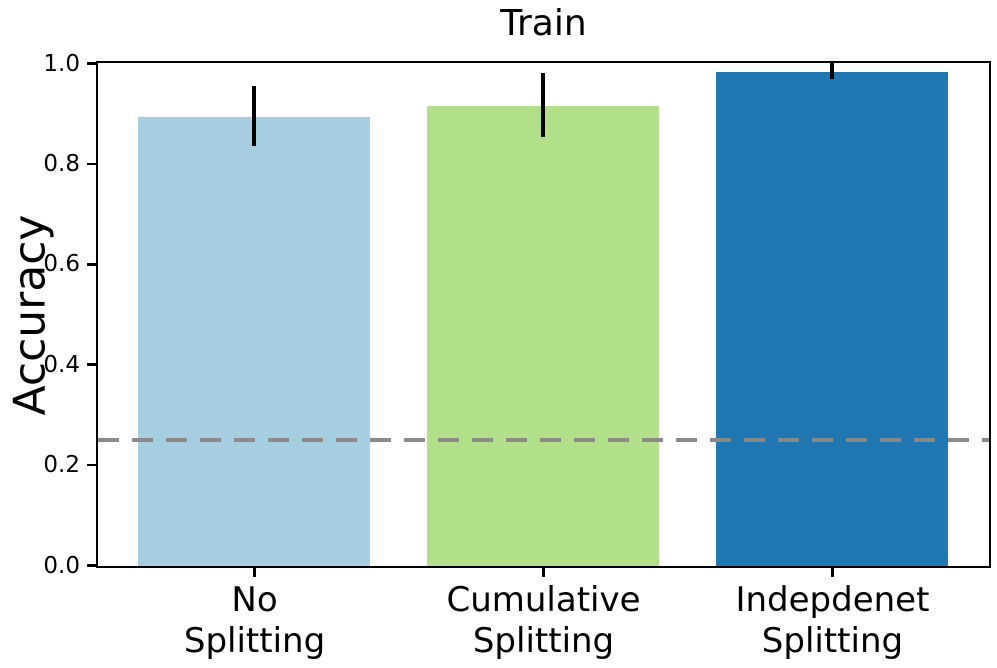 The height and width of the screenshot is (668, 997). What do you see at coordinates (543, 23) in the screenshot?
I see `chart-title: Train` at bounding box center [543, 23].